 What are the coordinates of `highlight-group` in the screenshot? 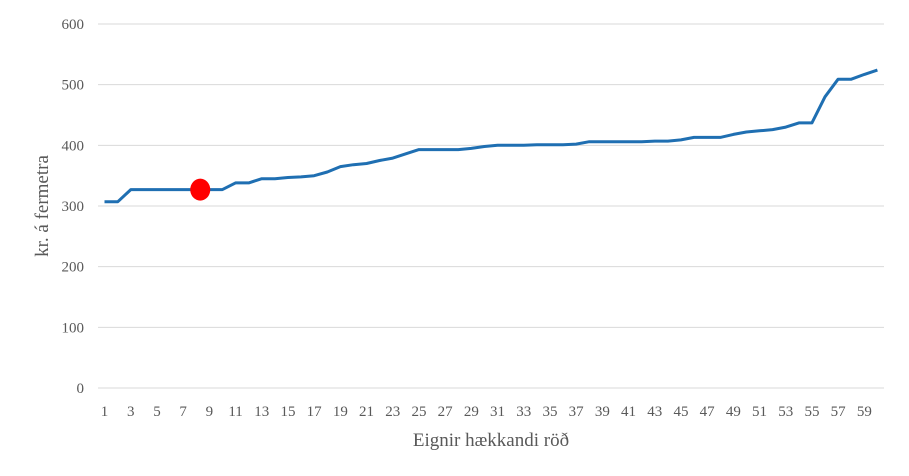 It's located at (200, 189).